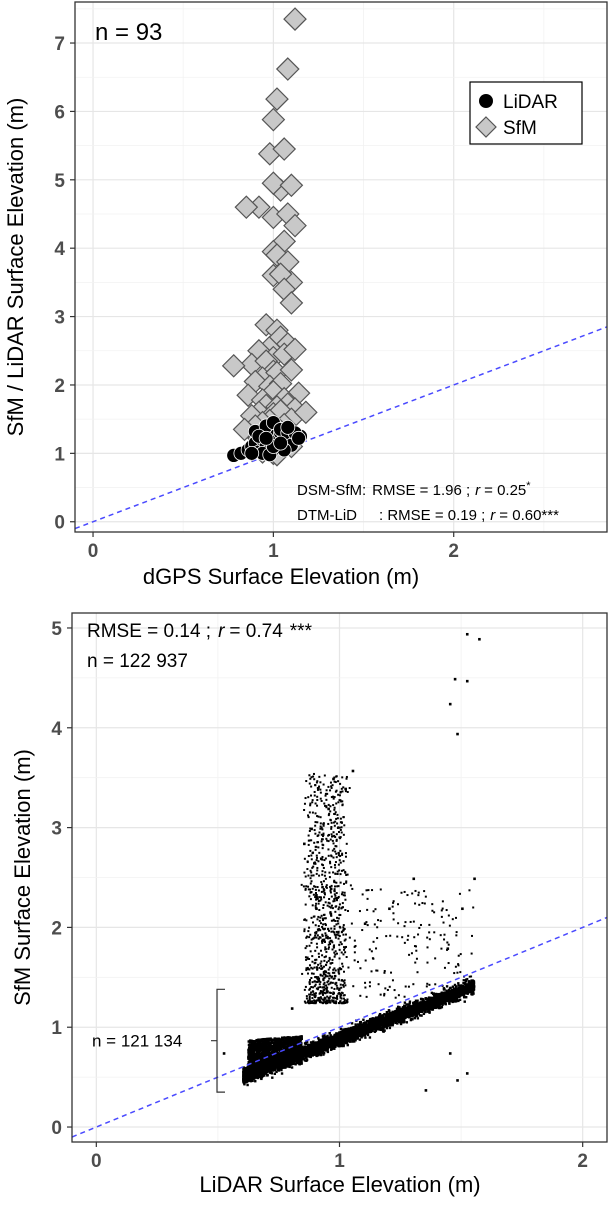 The width and height of the screenshot is (609, 1210). What do you see at coordinates (486, 101) in the screenshot?
I see `legend-lidar-marker` at bounding box center [486, 101].